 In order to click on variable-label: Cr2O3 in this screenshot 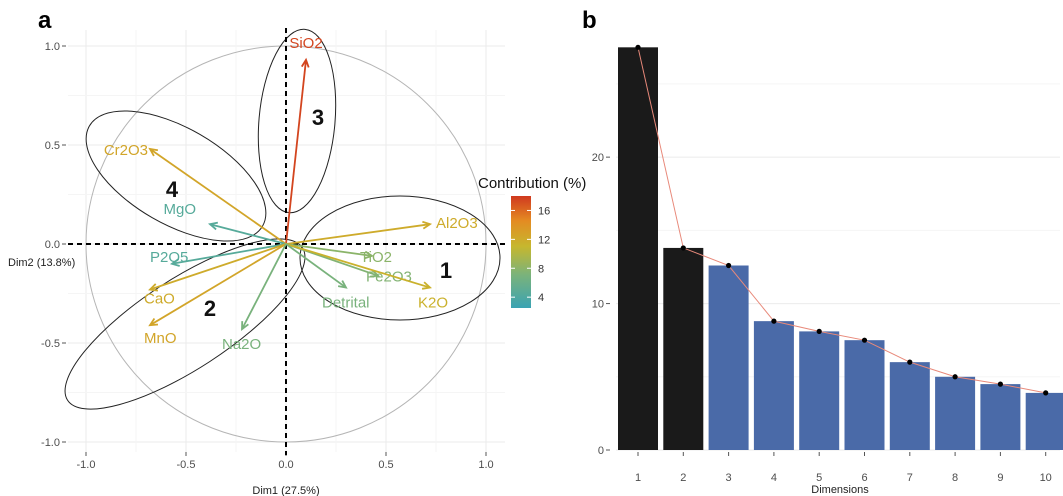, I will do `click(126, 150)`.